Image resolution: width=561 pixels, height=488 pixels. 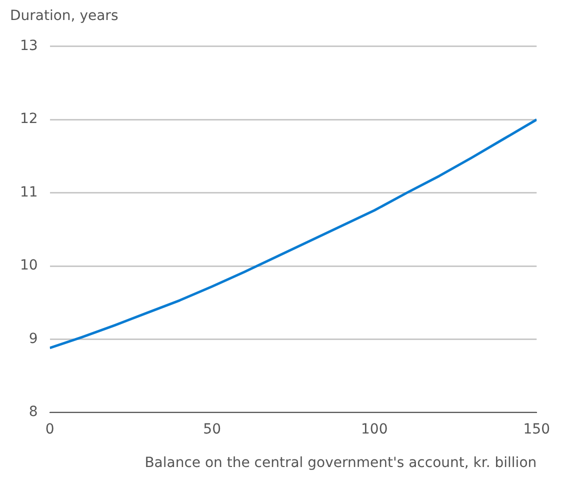 I want to click on y-tick-label: 8, so click(x=33, y=412).